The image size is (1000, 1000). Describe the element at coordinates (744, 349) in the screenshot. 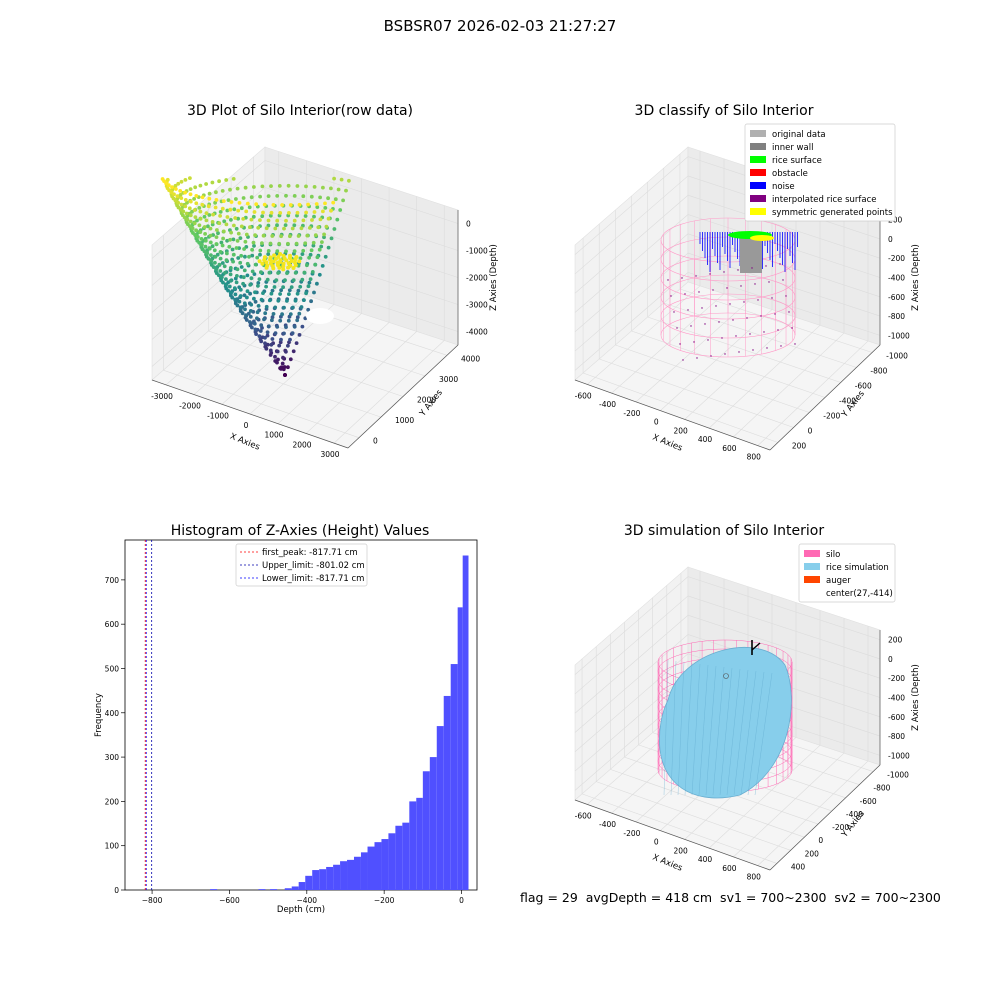

I see `plot2-grid-y` at that location.